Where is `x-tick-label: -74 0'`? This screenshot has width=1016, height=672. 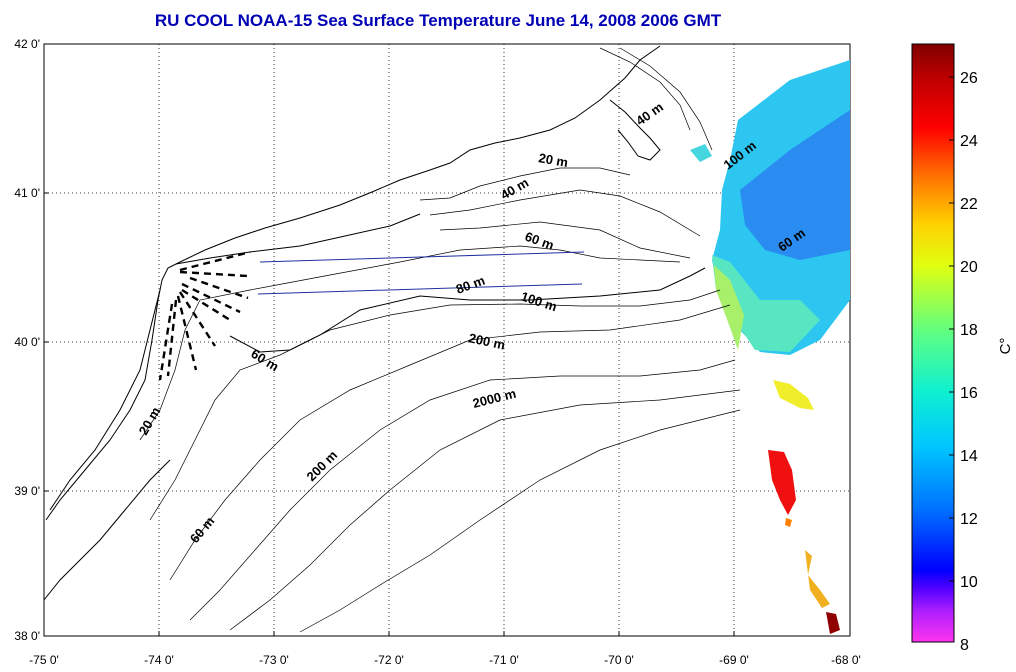
x-tick-label: -74 0' is located at coordinates (159, 660).